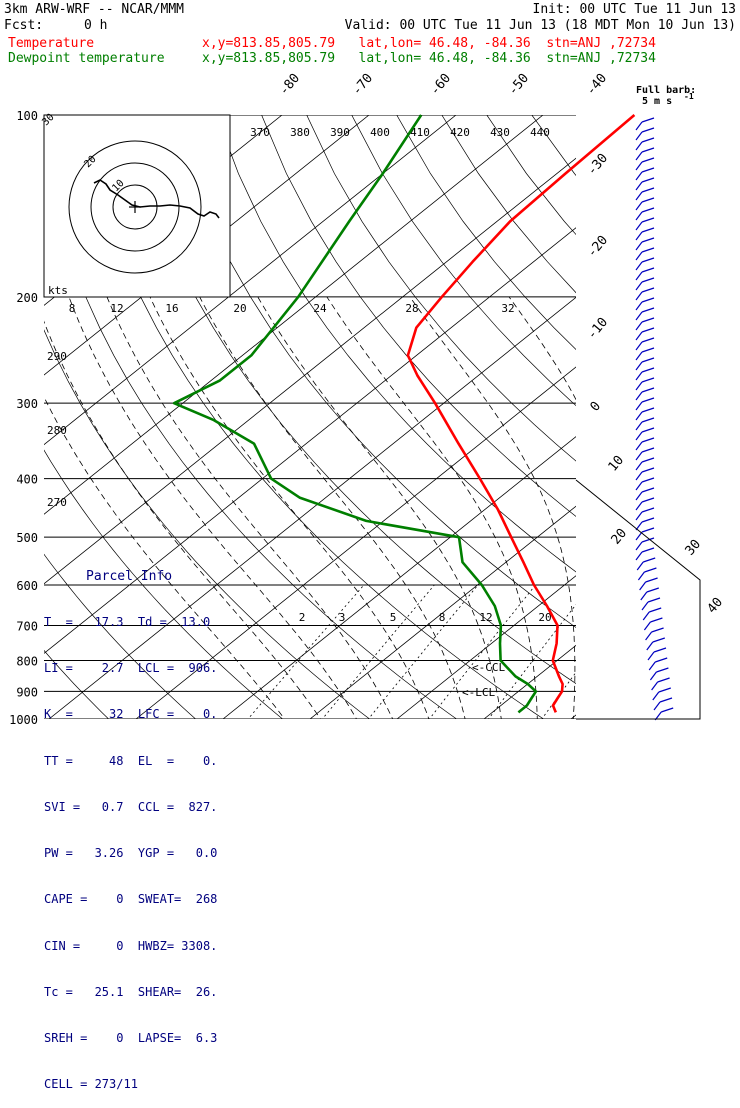 Image resolution: width=740 pixels, height=1108 pixels. Describe the element at coordinates (131, 760) in the screenshot. I see `parcel-row: TT = 48 EL = 0.` at that location.